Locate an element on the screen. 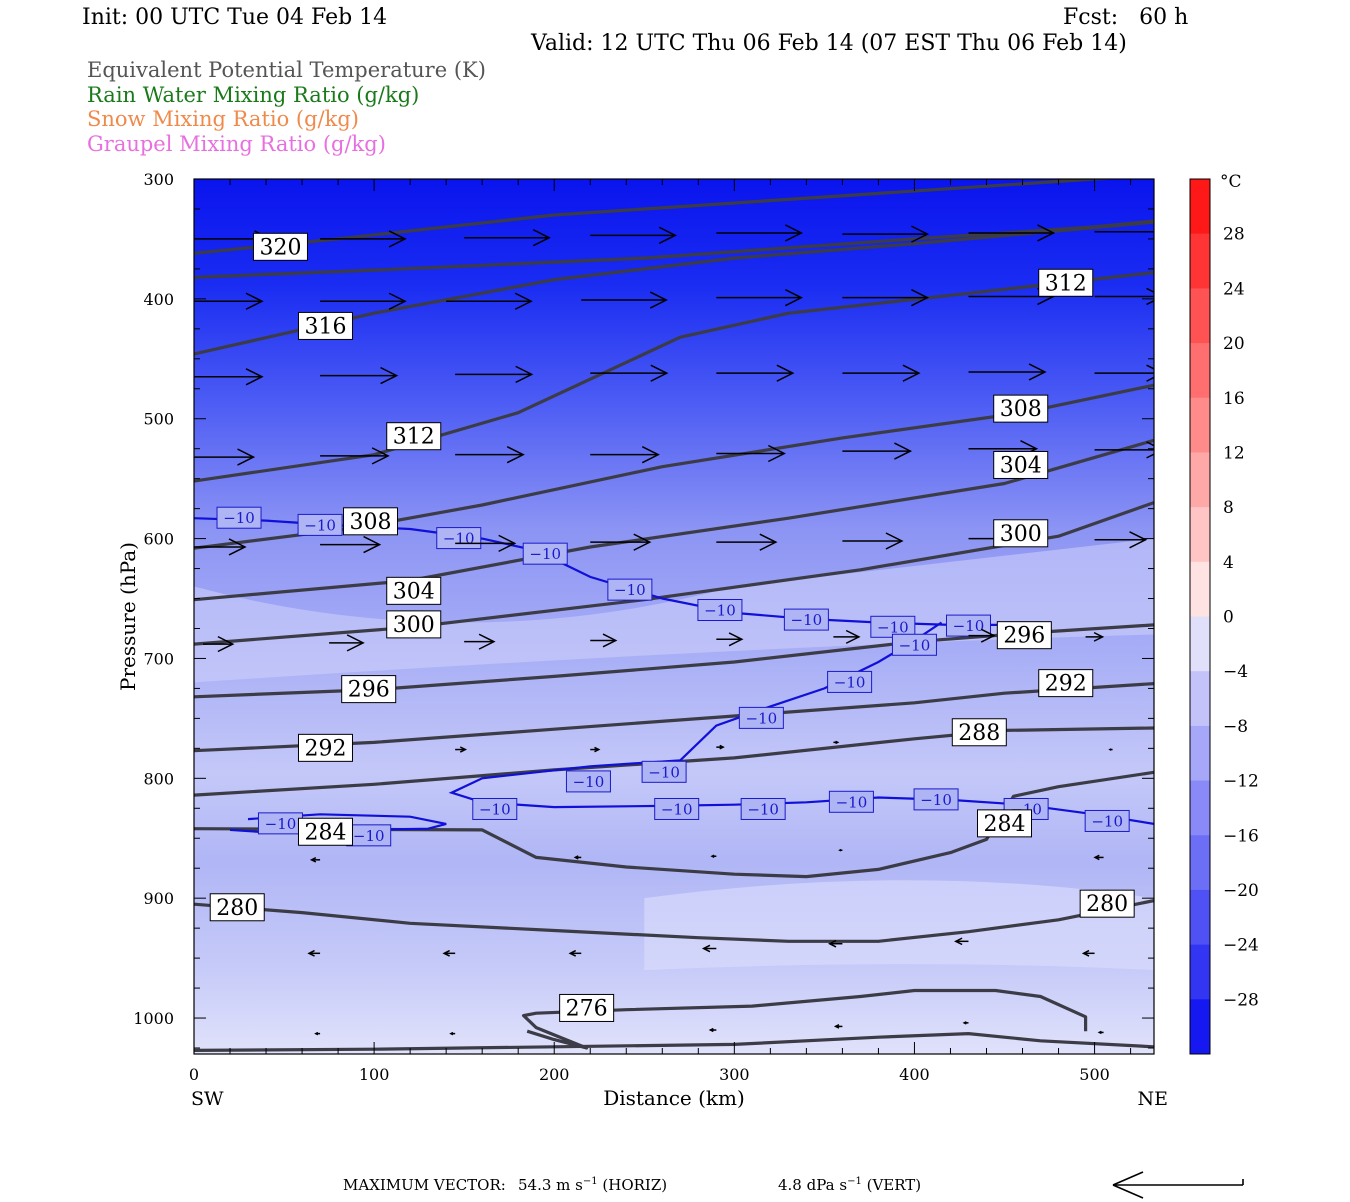  colorbar-tick-label: −24 is located at coordinates (1241, 946).